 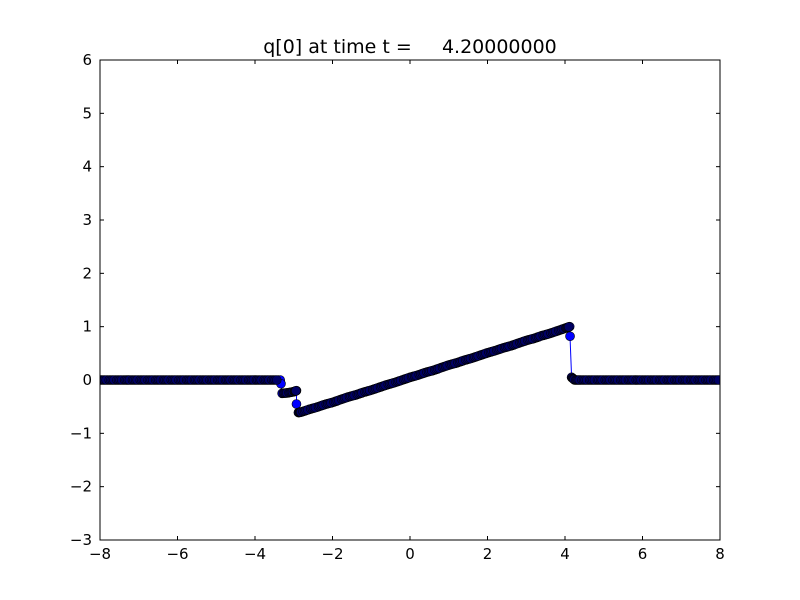 I want to click on x-tick-label: 4, so click(x=565, y=554).